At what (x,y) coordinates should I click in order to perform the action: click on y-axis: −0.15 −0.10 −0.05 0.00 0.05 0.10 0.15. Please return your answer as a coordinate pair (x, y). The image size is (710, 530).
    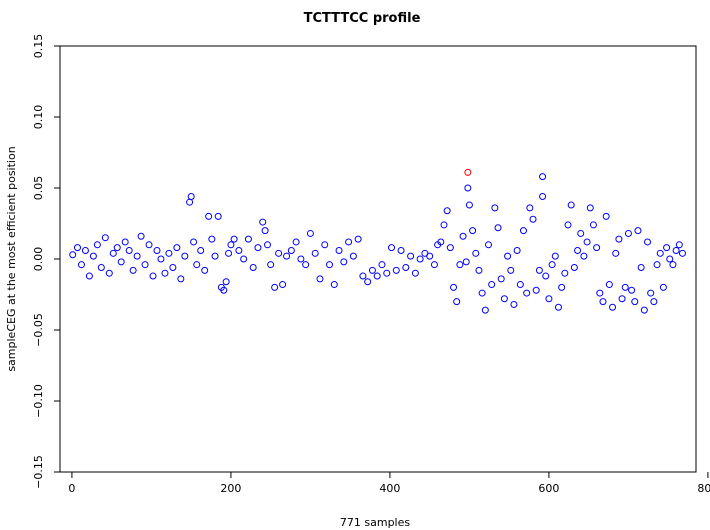
    Looking at the image, I should click on (46, 261).